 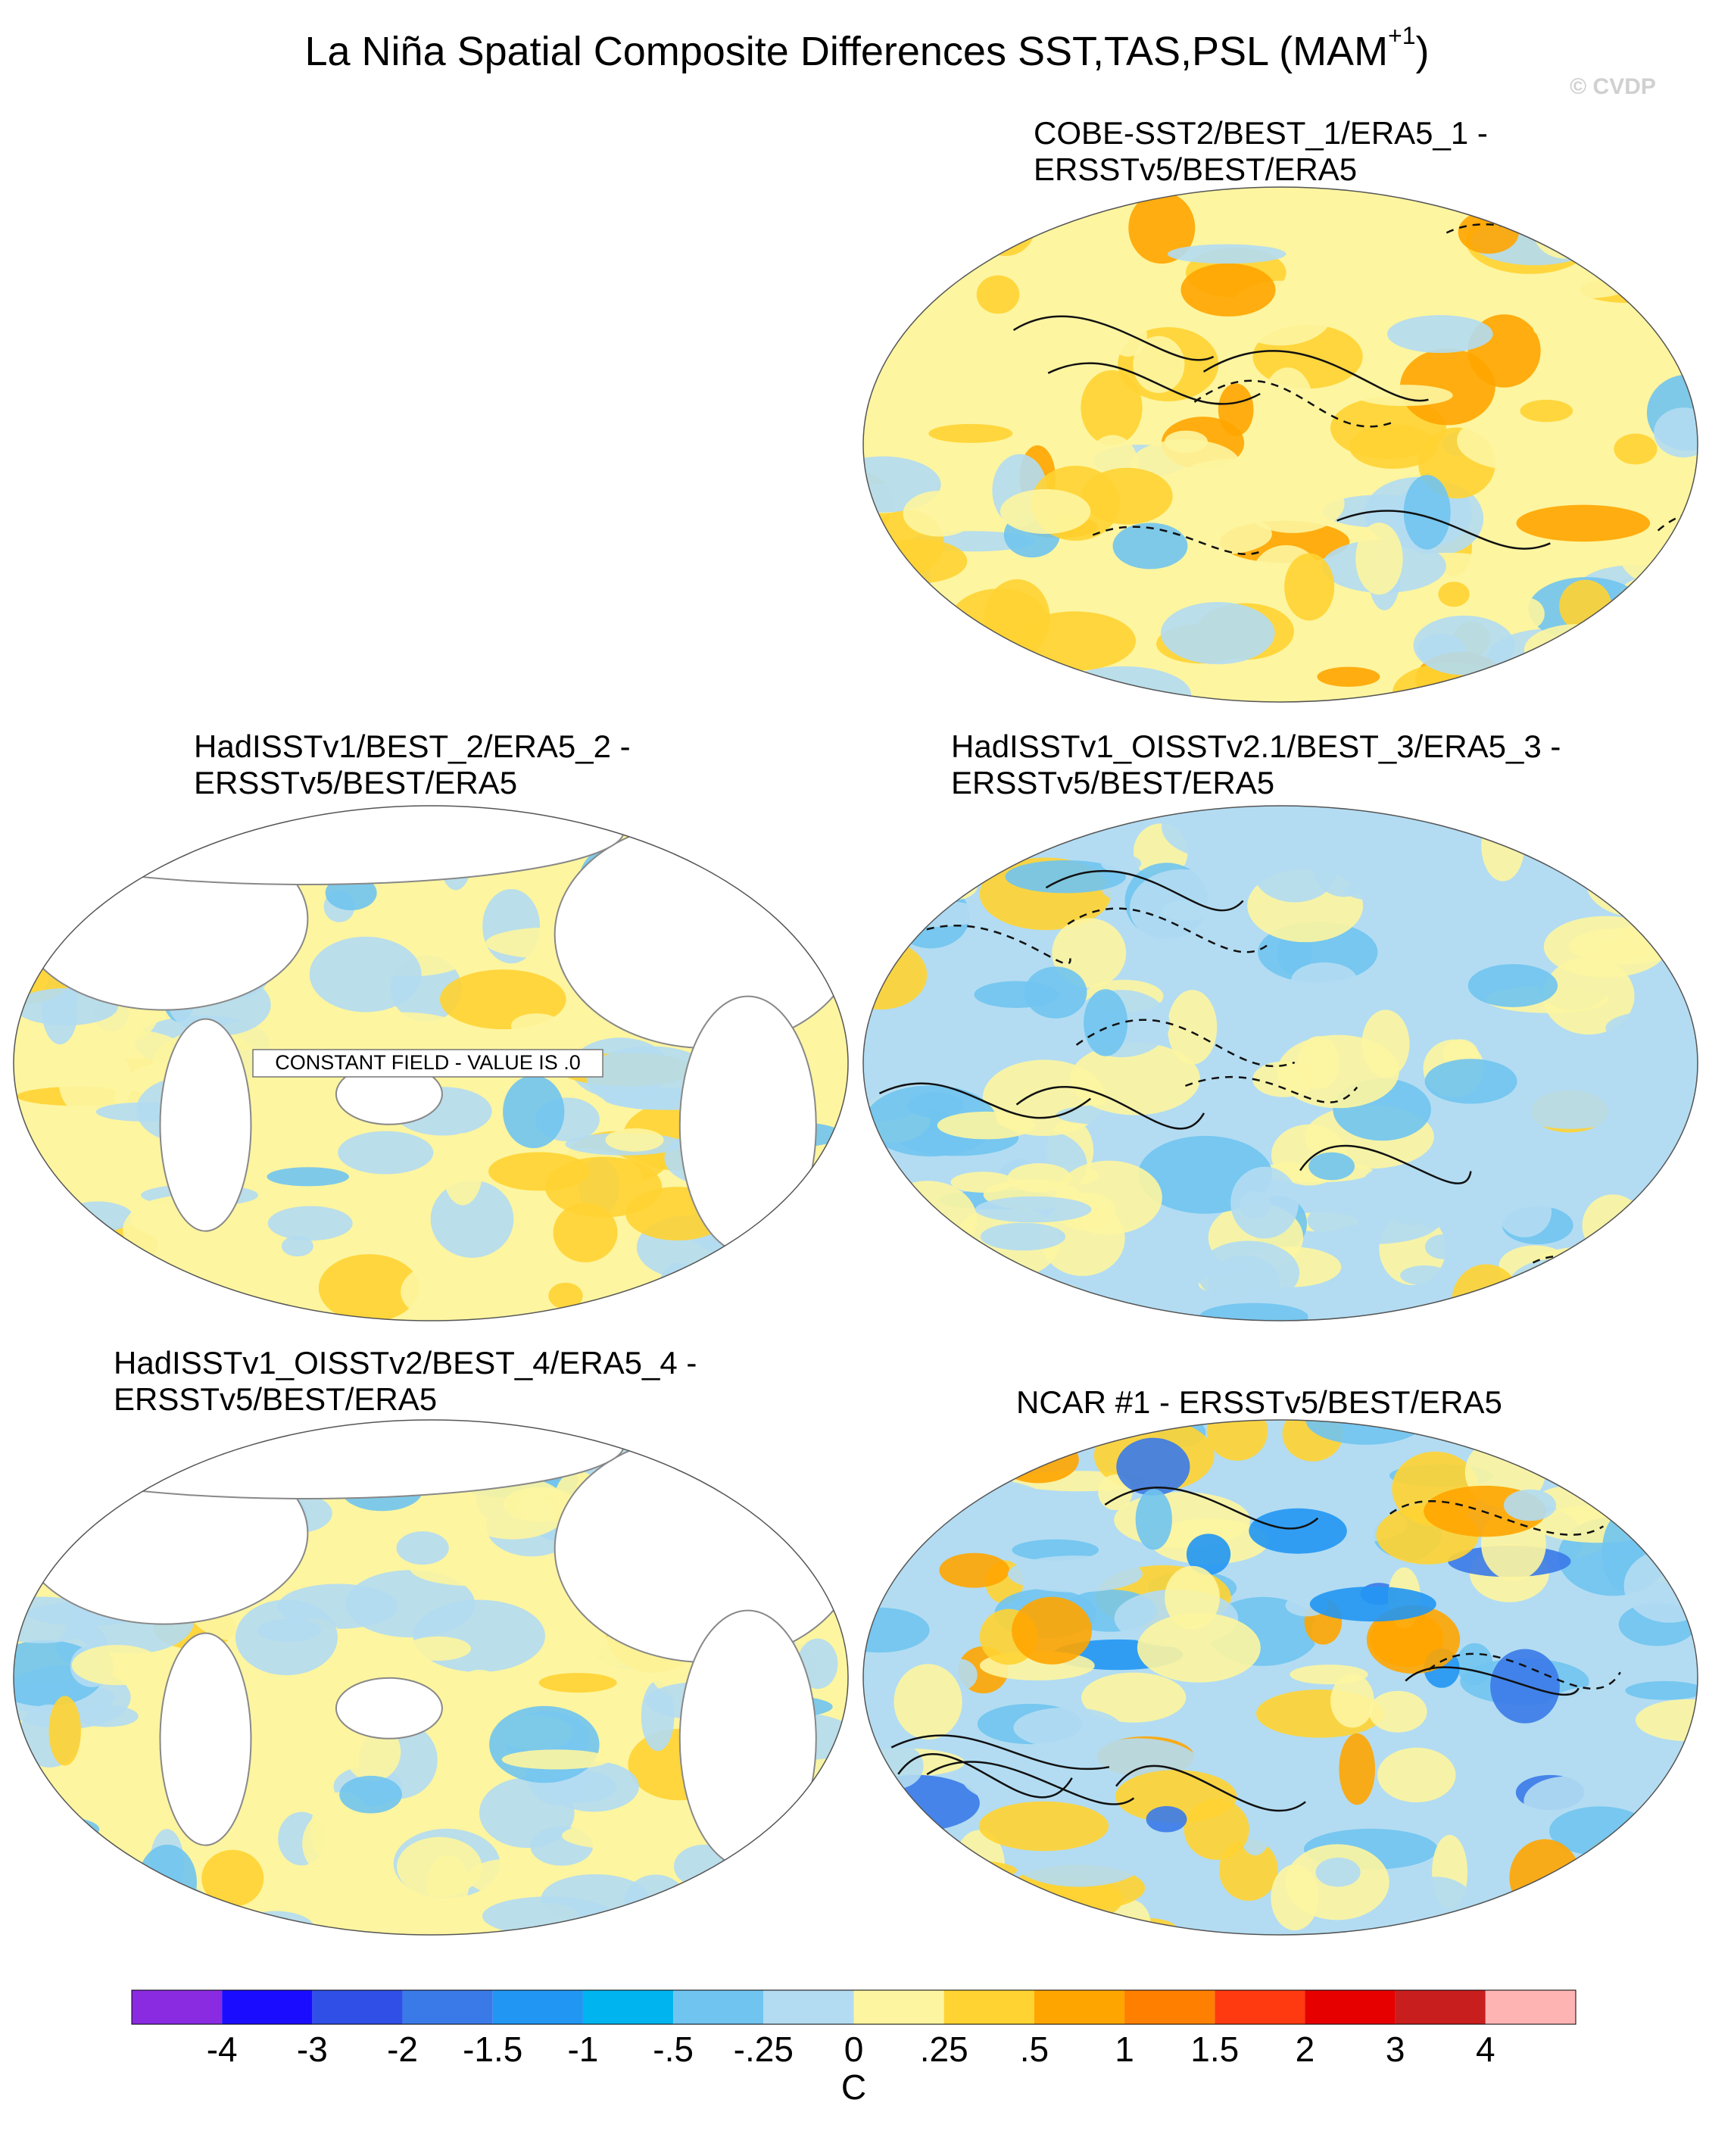 What do you see at coordinates (1423, 51) in the screenshot?
I see `title-suffix: )` at bounding box center [1423, 51].